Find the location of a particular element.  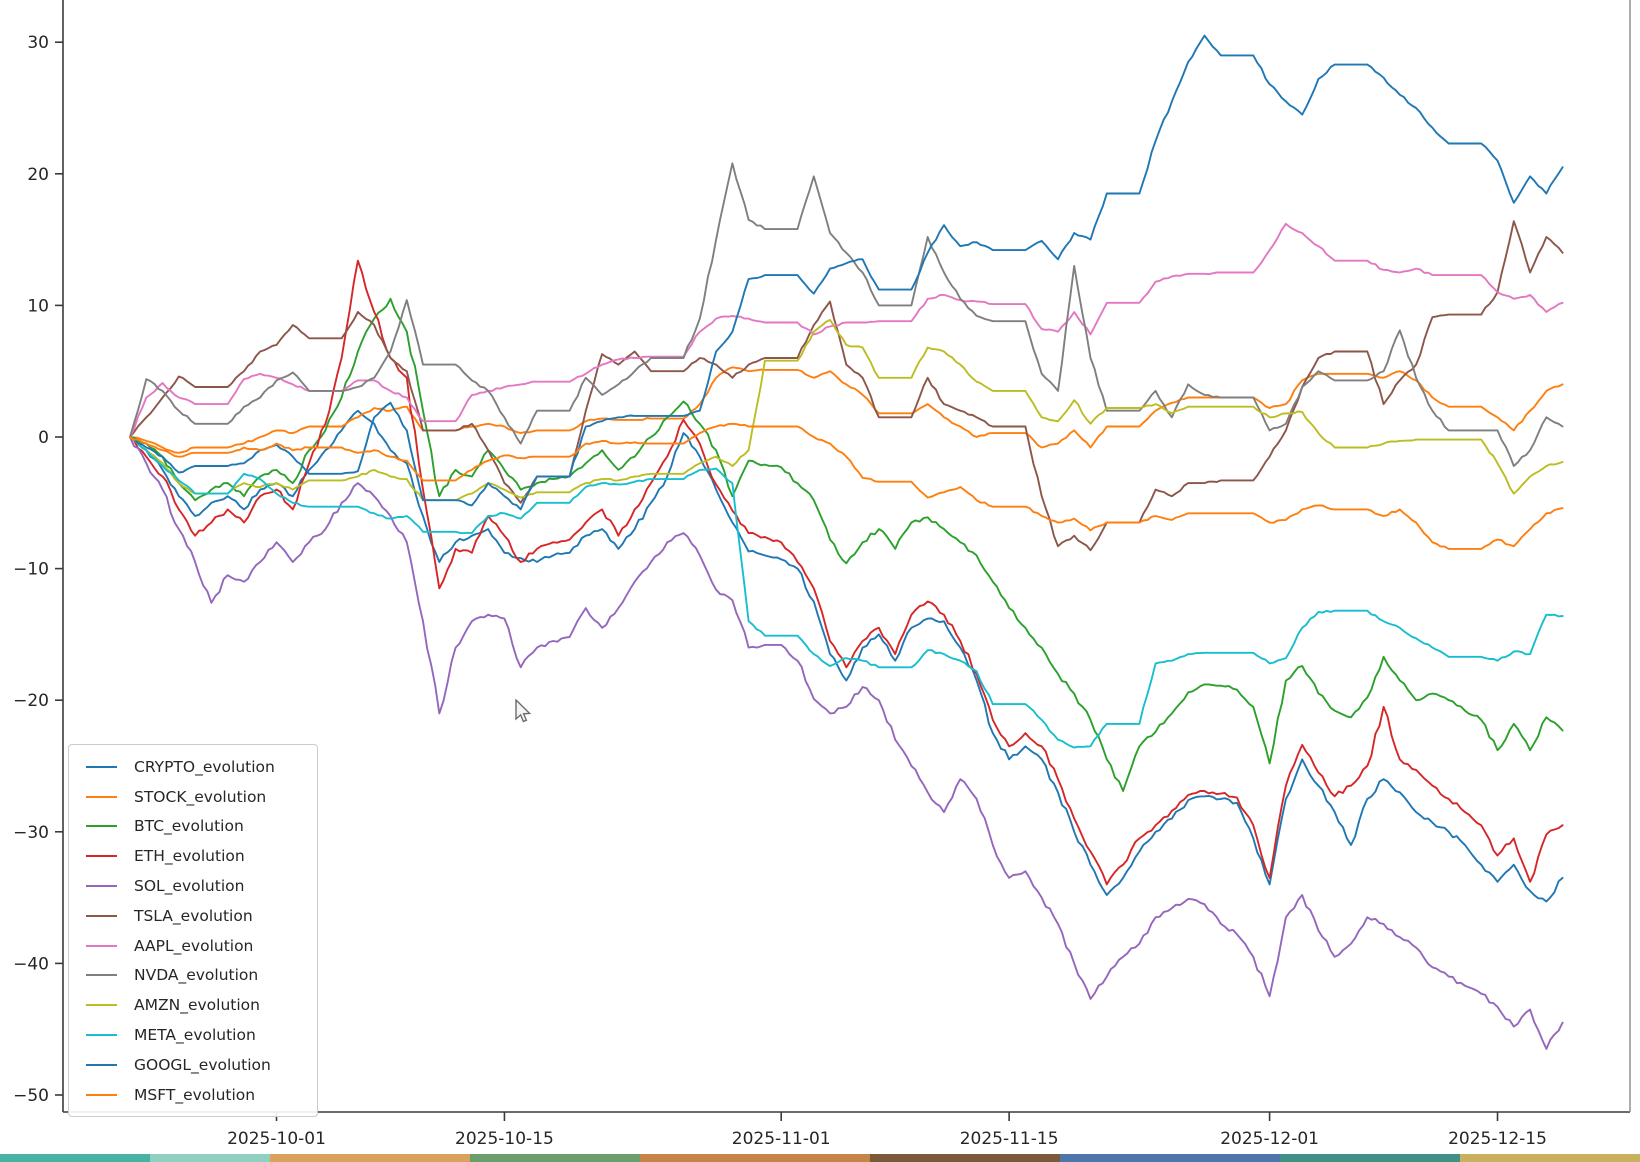

legend-label: AAPL_evolution is located at coordinates (194, 945).